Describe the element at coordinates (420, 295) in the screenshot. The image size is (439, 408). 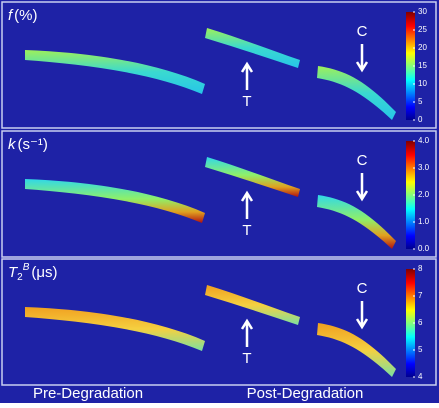
I see `colorbar-tick-label: 7` at that location.